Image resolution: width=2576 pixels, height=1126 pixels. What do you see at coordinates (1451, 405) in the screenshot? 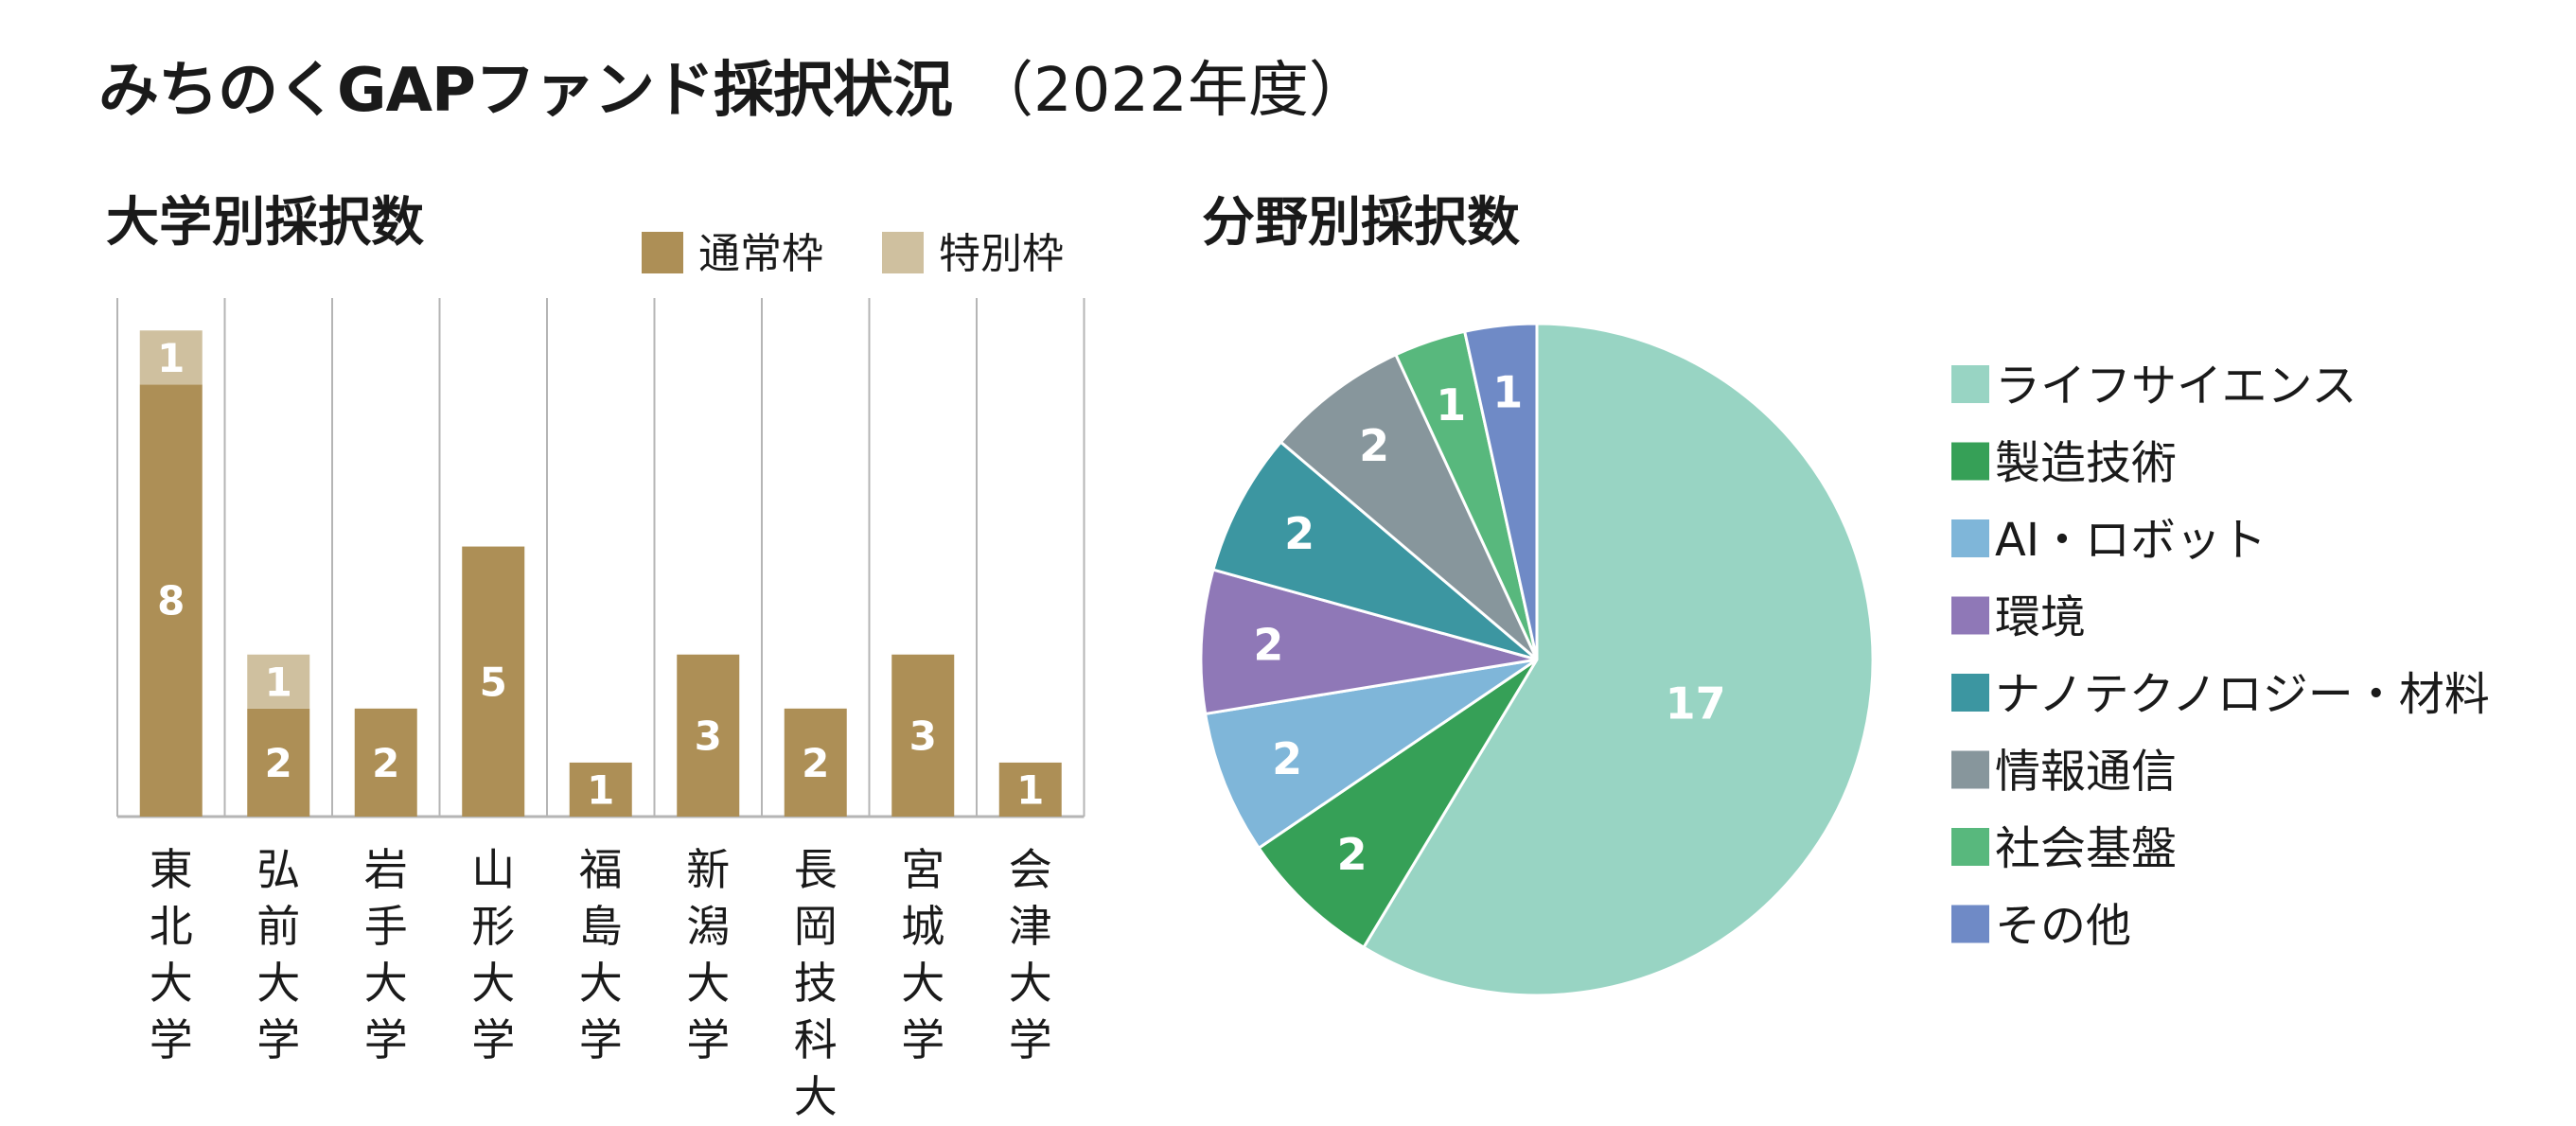
I see `pie-value-label-6: 1` at bounding box center [1451, 405].